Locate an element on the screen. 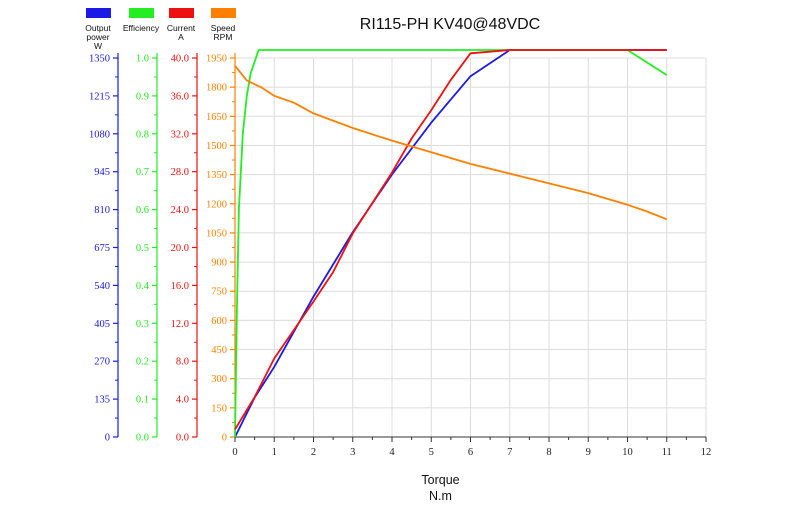  current-tick-label: 12.0 is located at coordinates (180, 324).